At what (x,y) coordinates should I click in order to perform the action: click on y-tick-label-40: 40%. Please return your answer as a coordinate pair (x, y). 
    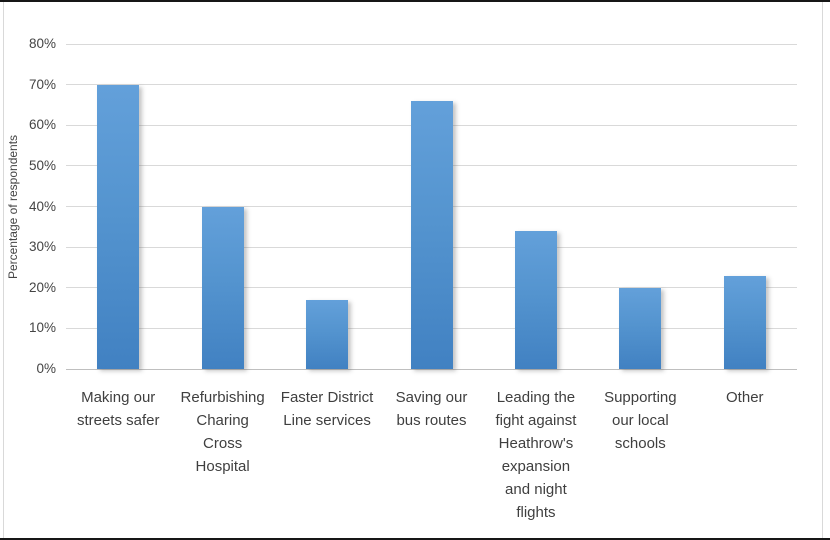
    Looking at the image, I should click on (42, 206).